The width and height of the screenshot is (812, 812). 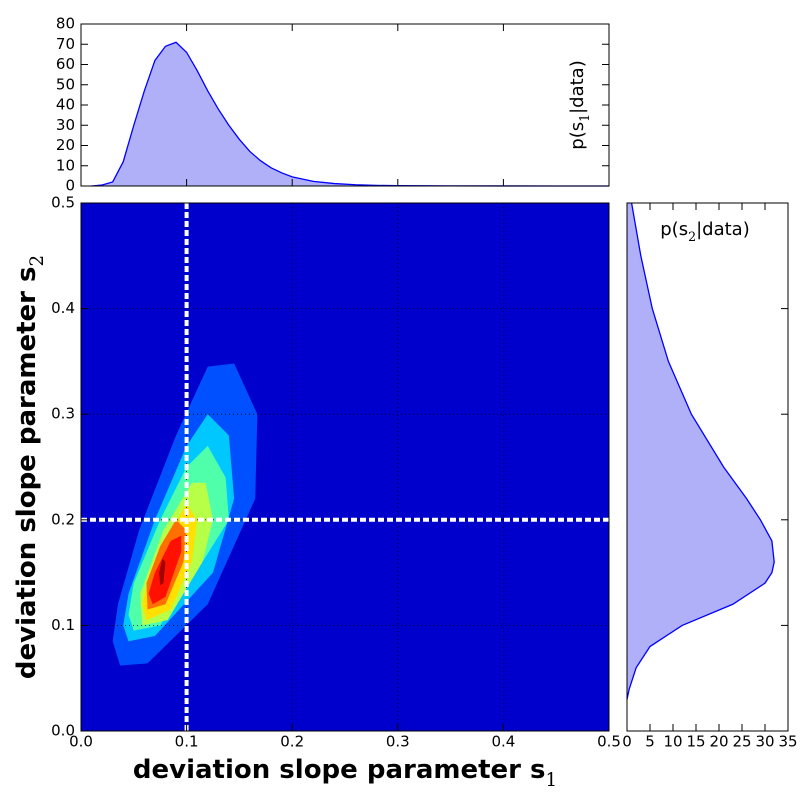 I want to click on annotation: p(s1|data), so click(x=579, y=104).